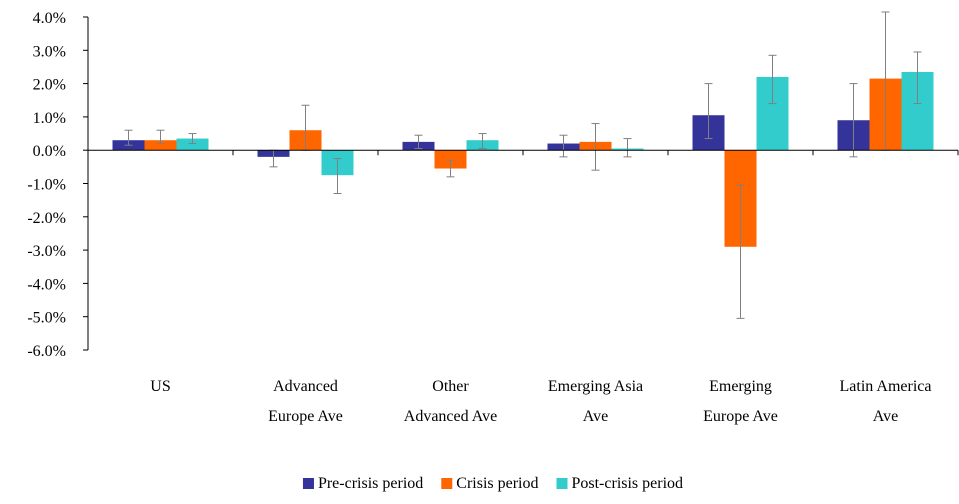 This screenshot has width=959, height=504. Describe the element at coordinates (49, 118) in the screenshot. I see `y-tick-label: 1.0%` at that location.